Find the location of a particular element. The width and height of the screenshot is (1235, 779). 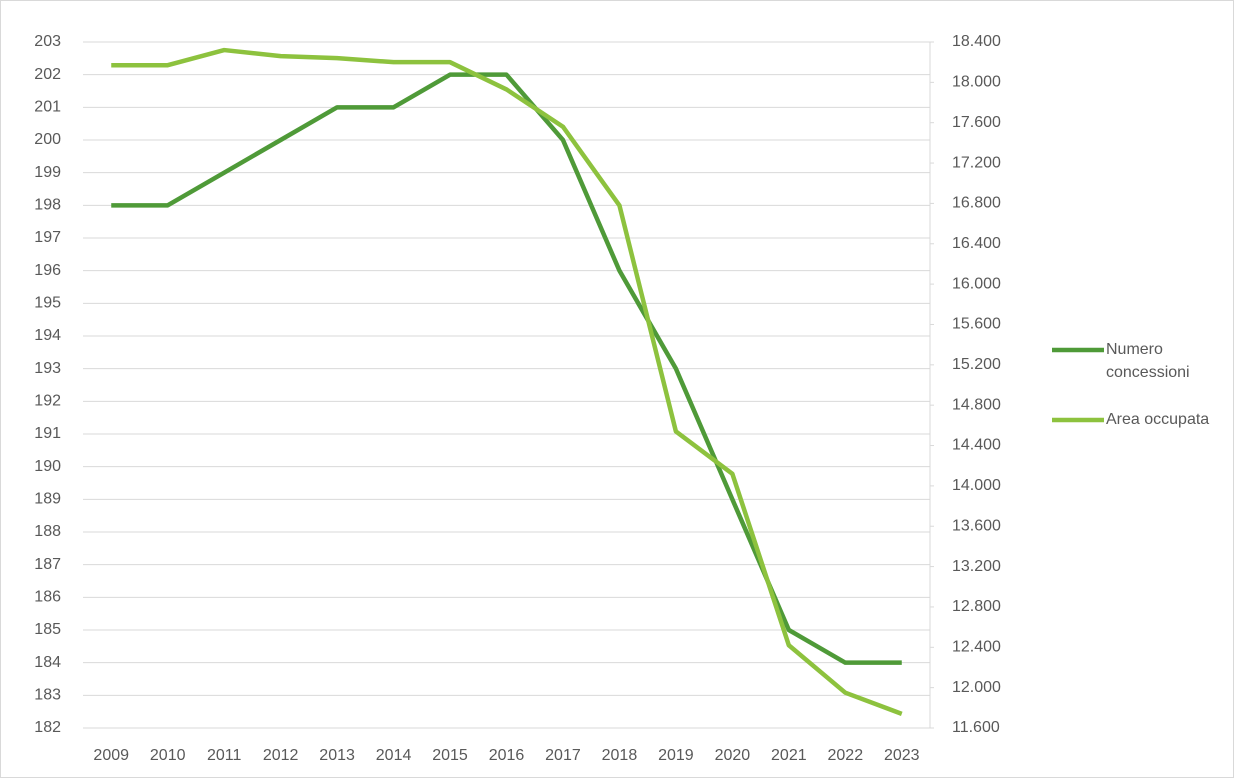

y2-tick-label: 16.000 is located at coordinates (976, 283).